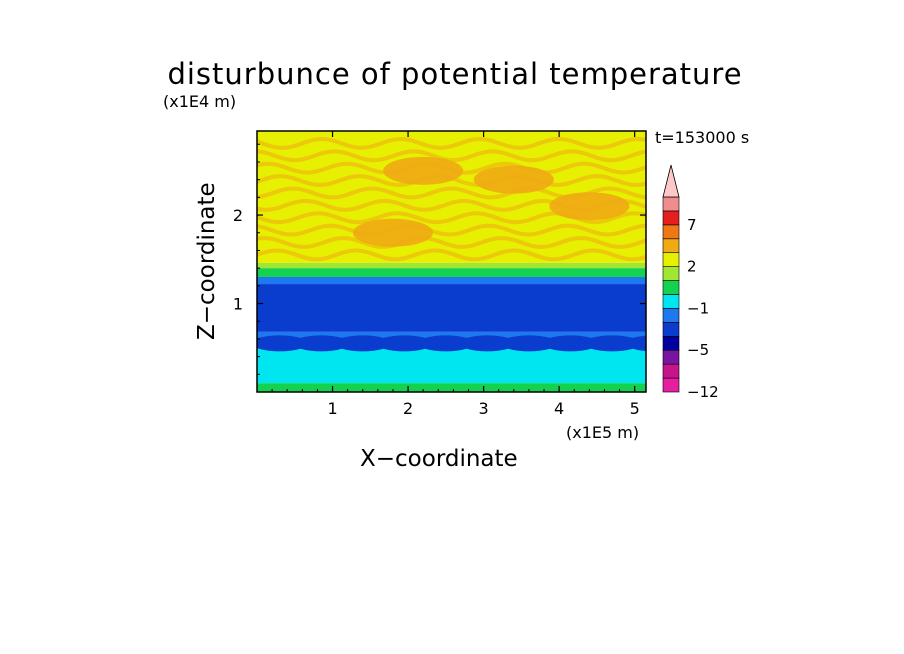 The height and width of the screenshot is (654, 904). I want to click on y-axis-unit: (x1E4 m), so click(200, 101).